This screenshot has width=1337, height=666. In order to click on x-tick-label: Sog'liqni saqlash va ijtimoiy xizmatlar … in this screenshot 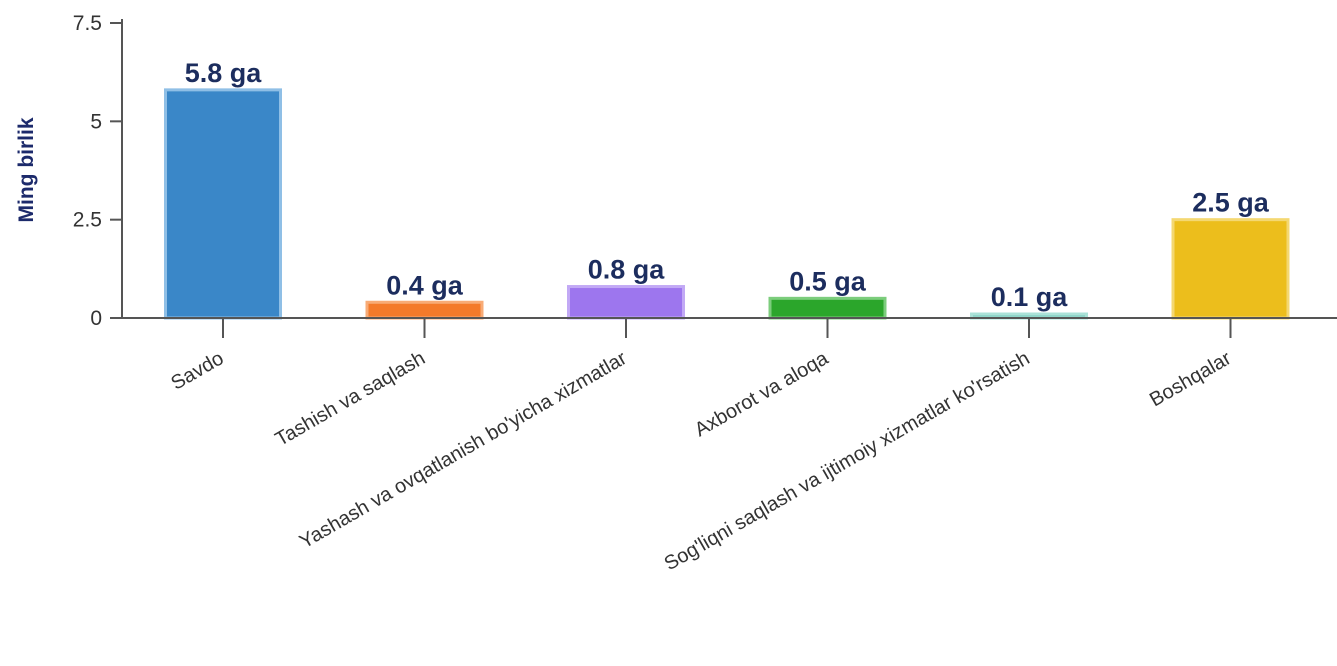, I will do `click(847, 461)`.